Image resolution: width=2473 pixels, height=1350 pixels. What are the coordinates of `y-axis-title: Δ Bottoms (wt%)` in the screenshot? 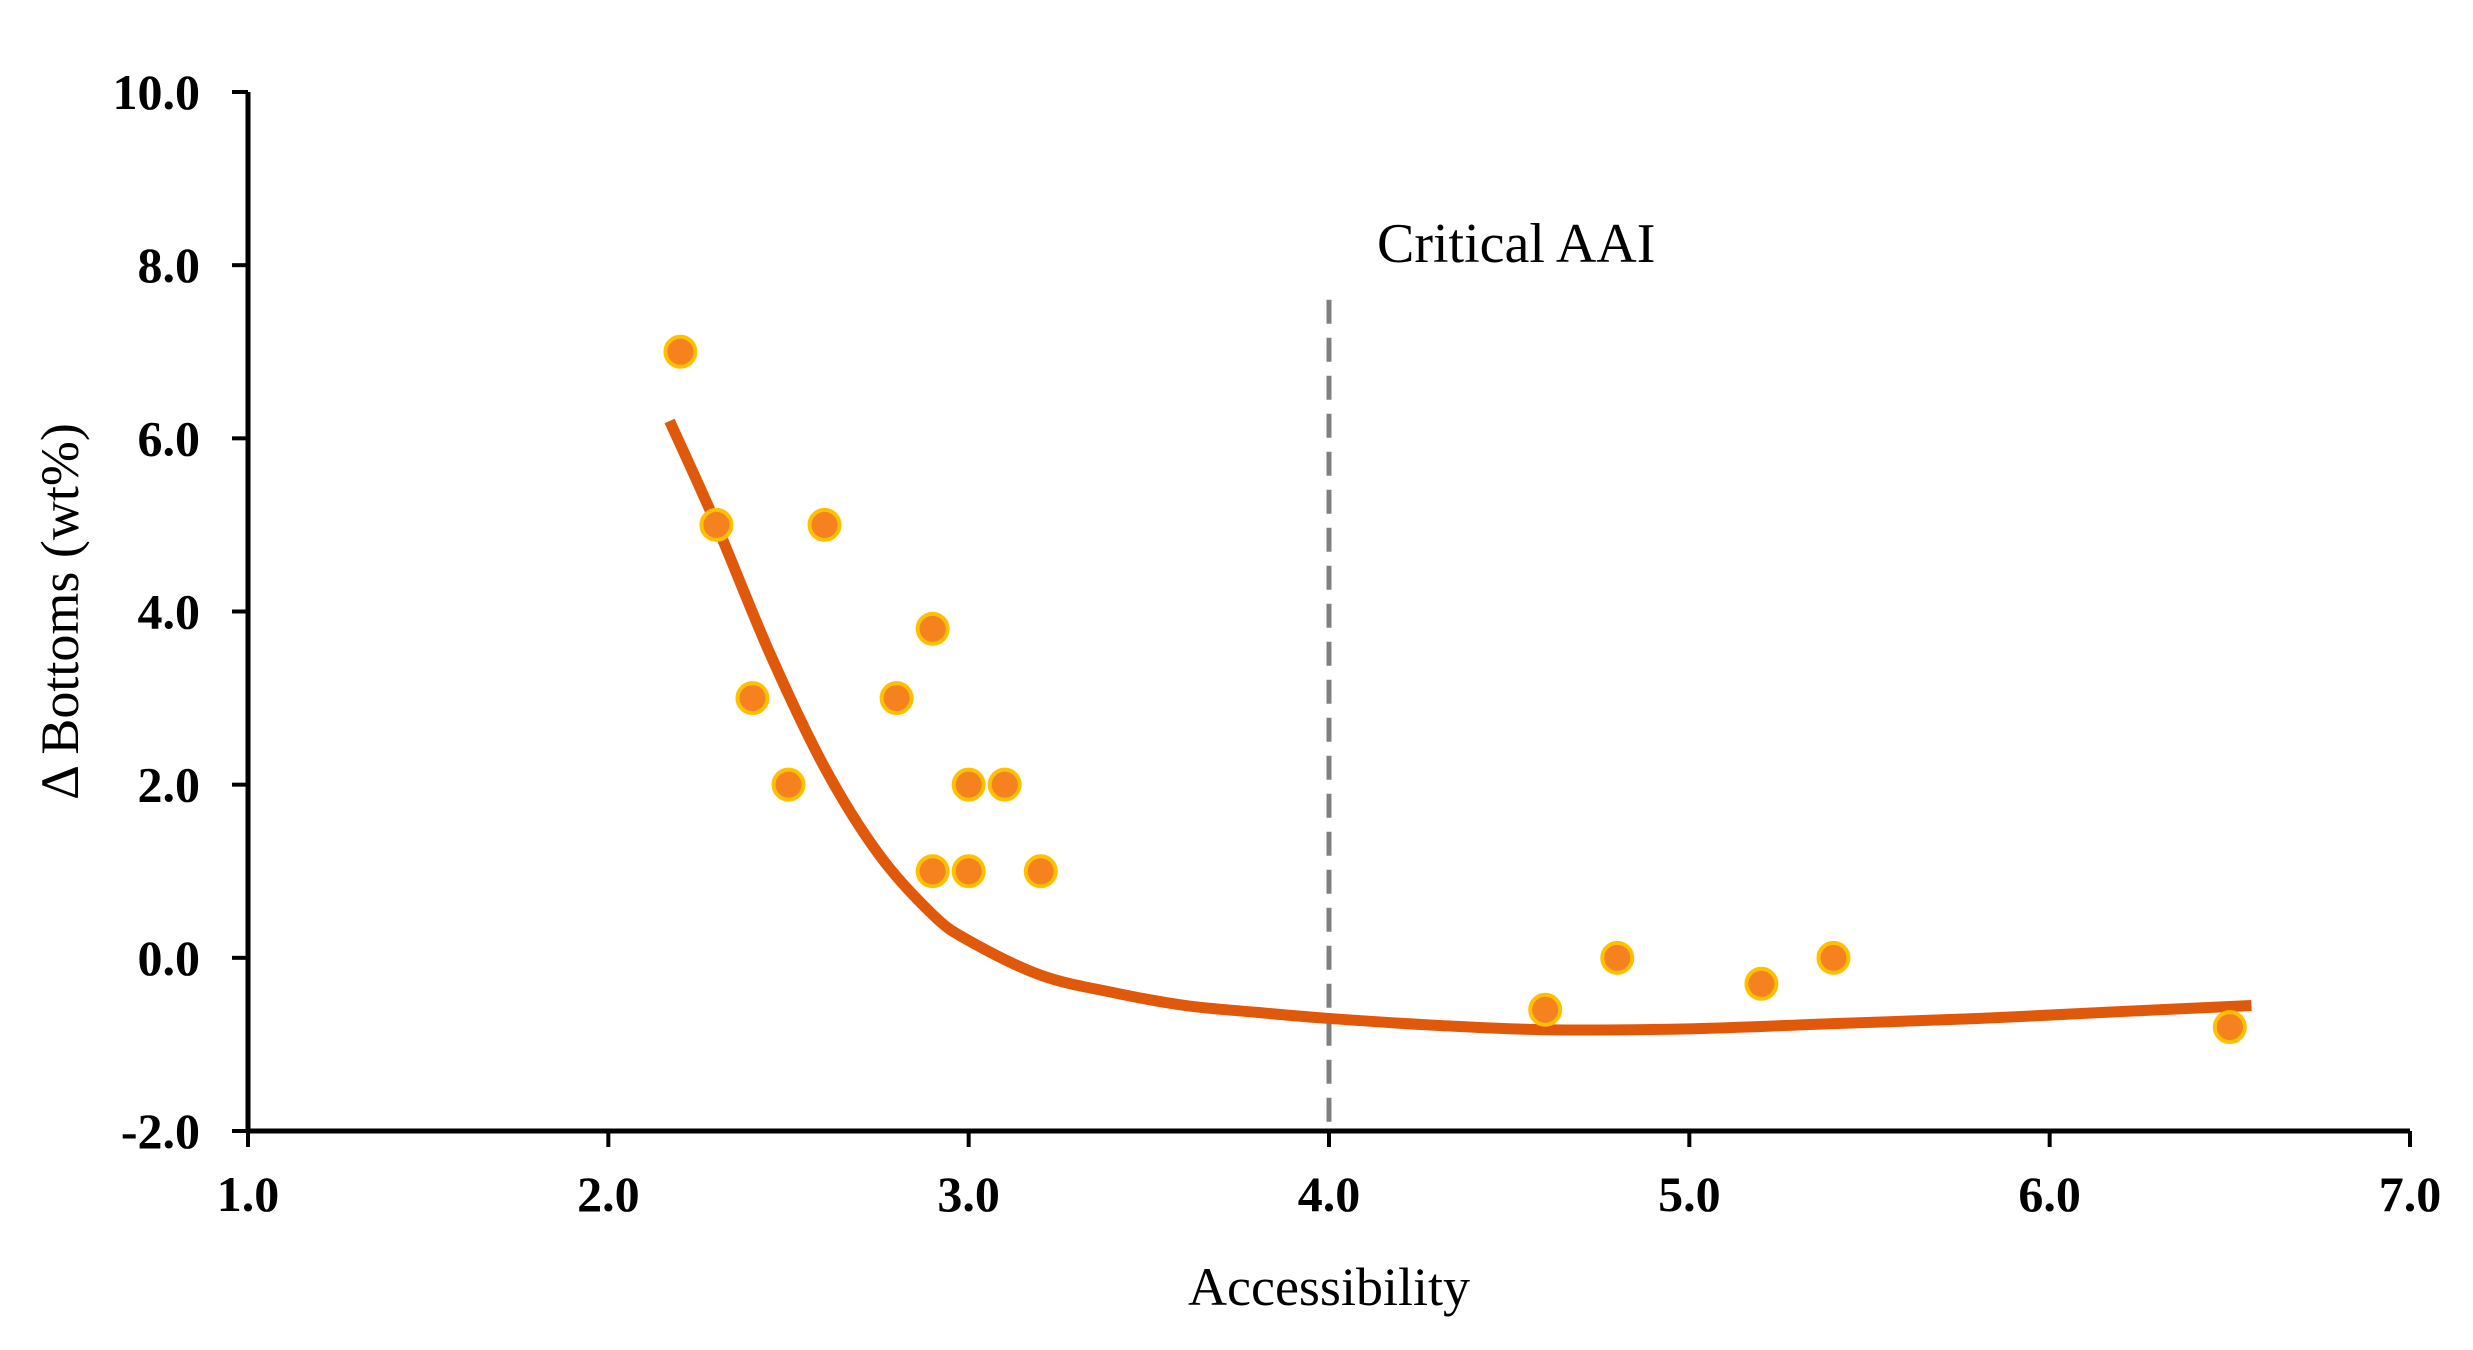 It's located at (60, 611).